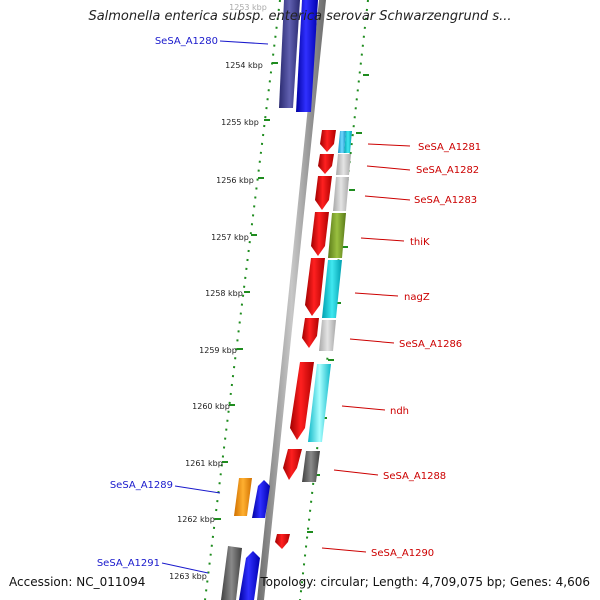 The width and height of the screenshot is (600, 600). I want to click on gene-SeSA_A1288-gray, so click(311, 466).